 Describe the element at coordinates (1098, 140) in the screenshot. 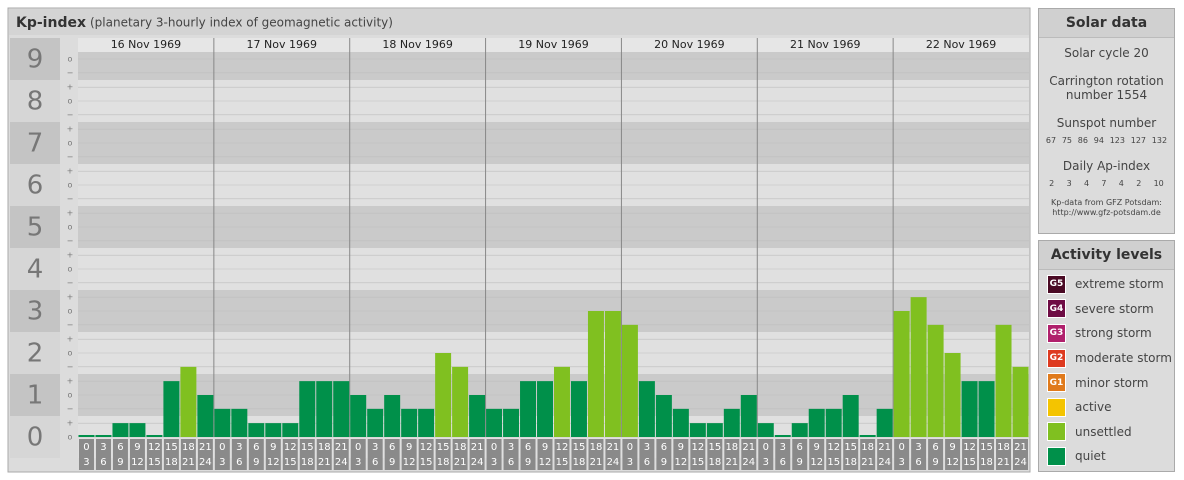

I see `sunspot-value: 94` at that location.